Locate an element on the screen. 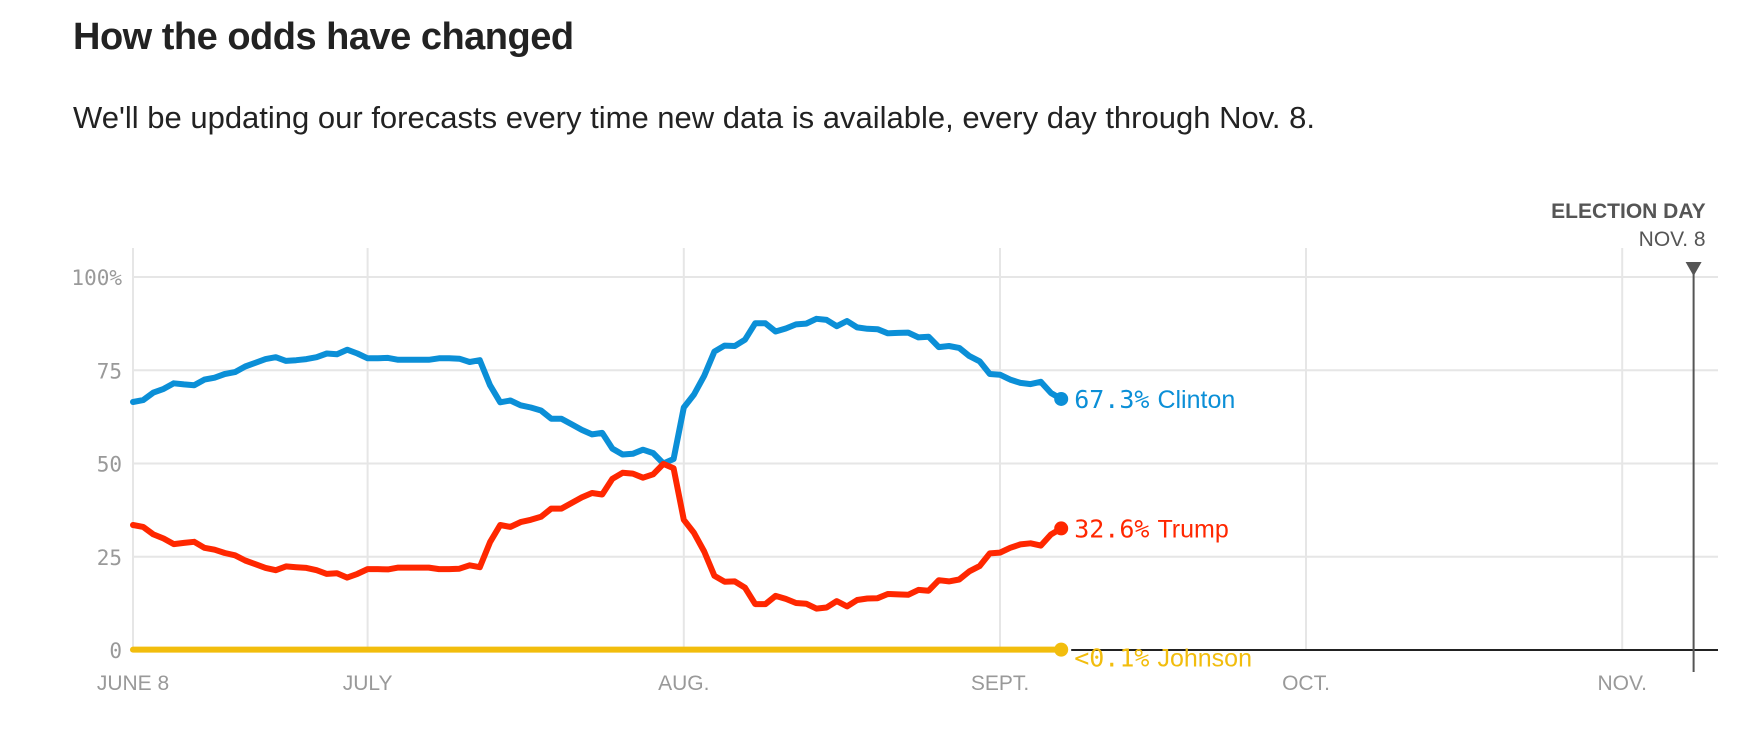 The height and width of the screenshot is (736, 1754). election-day-marker: ELECTION DAY NOV. 8 is located at coordinates (1628, 436).